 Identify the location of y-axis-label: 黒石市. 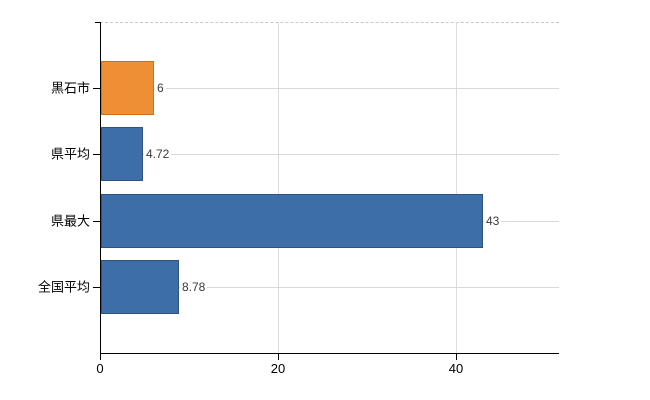
(70, 88).